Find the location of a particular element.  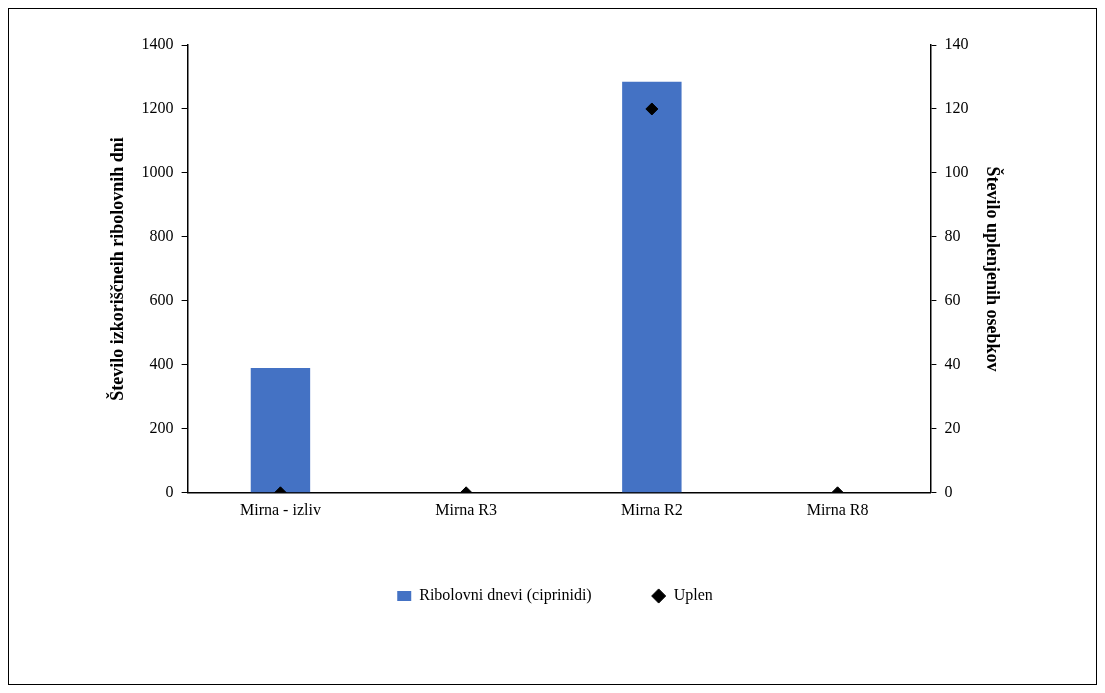

x-tick-label: Mirna R8 is located at coordinates (837, 509).